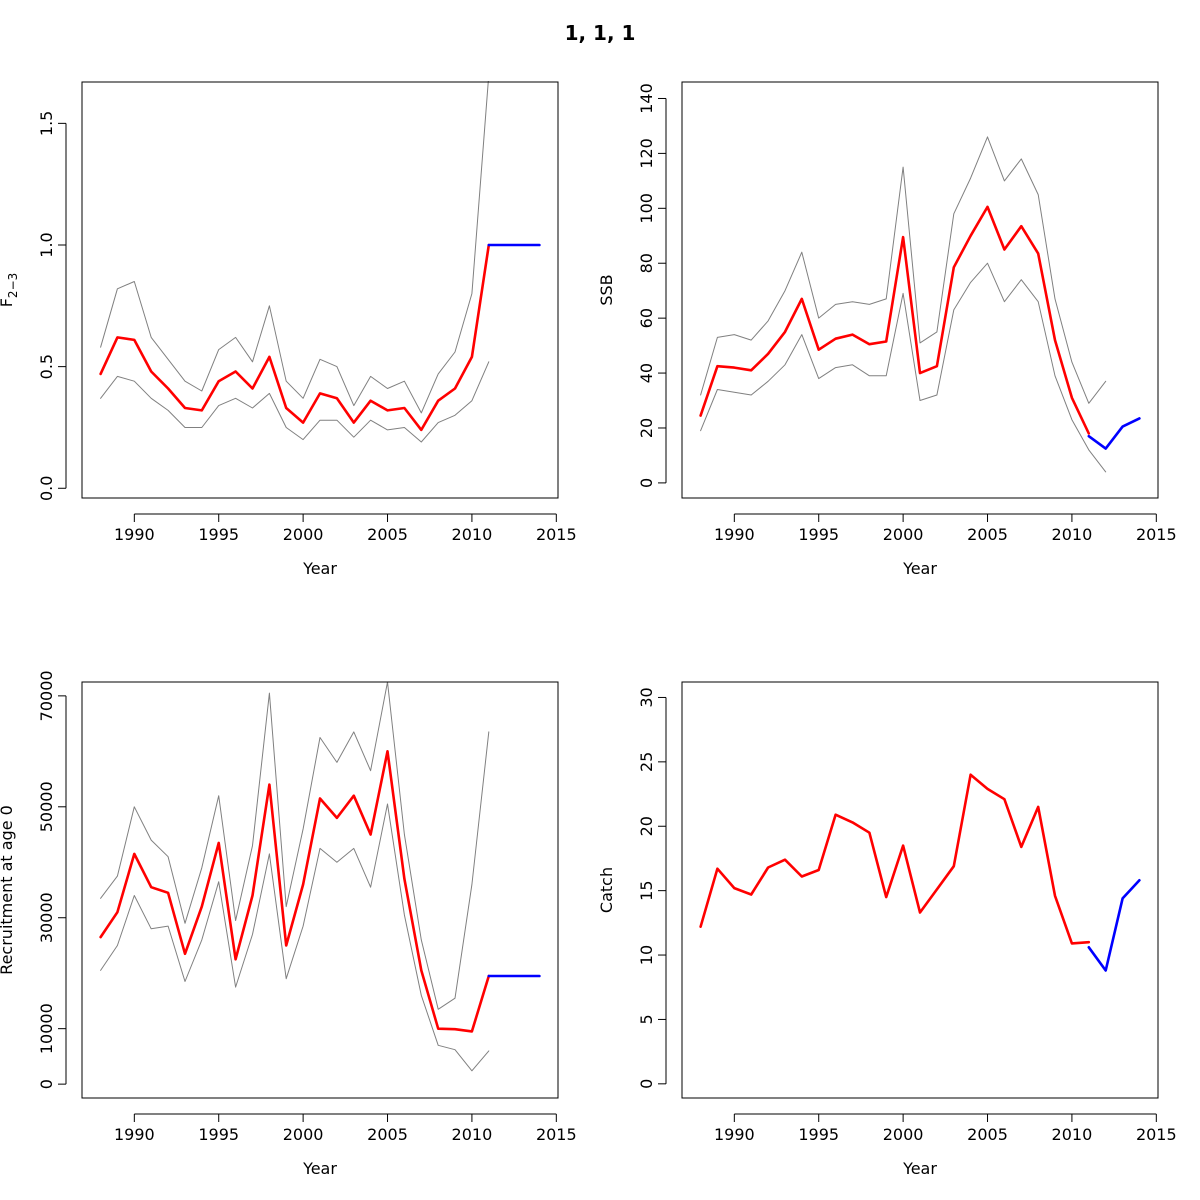 This screenshot has height=1200, width=1200. I want to click on recruitment-y-tick-label: 0, so click(46, 1084).